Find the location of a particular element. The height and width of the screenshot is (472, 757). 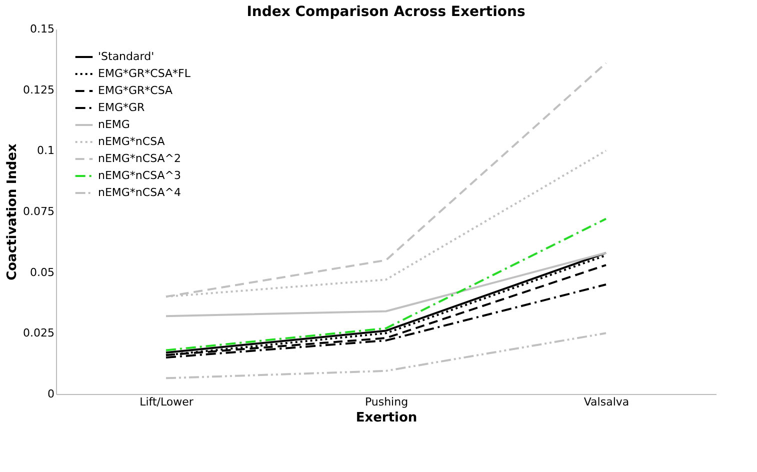

legend-label: nEMG*nCSA^2 is located at coordinates (140, 158).